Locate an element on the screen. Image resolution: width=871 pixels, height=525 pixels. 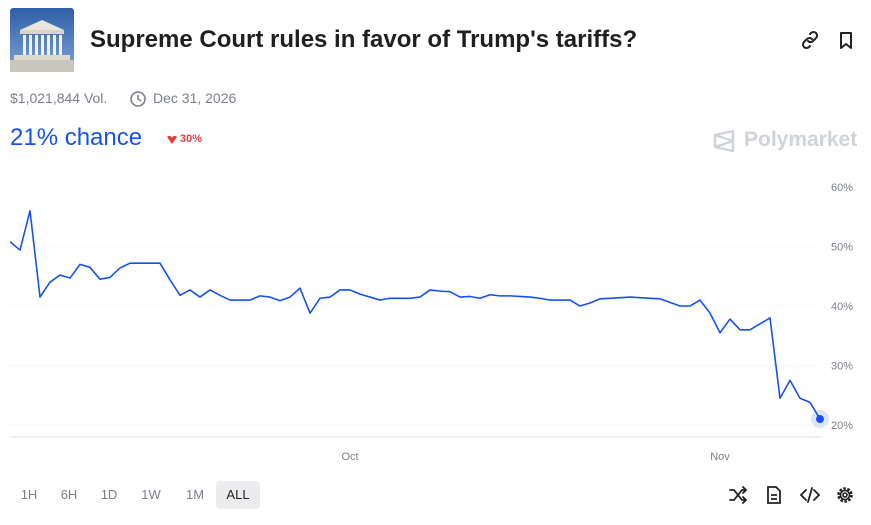
y-tick-label: 20% is located at coordinates (842, 426).